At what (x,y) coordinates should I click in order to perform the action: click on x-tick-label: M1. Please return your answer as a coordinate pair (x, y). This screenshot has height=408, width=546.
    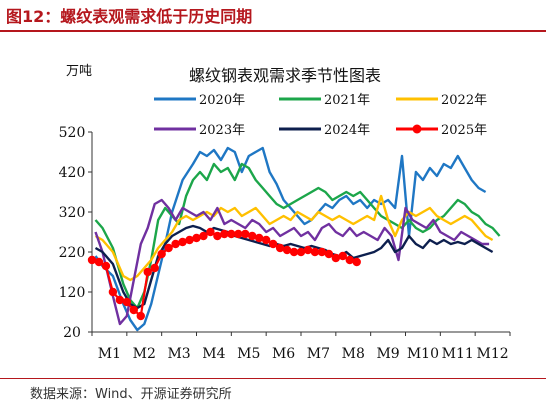
    Looking at the image, I should click on (109, 354).